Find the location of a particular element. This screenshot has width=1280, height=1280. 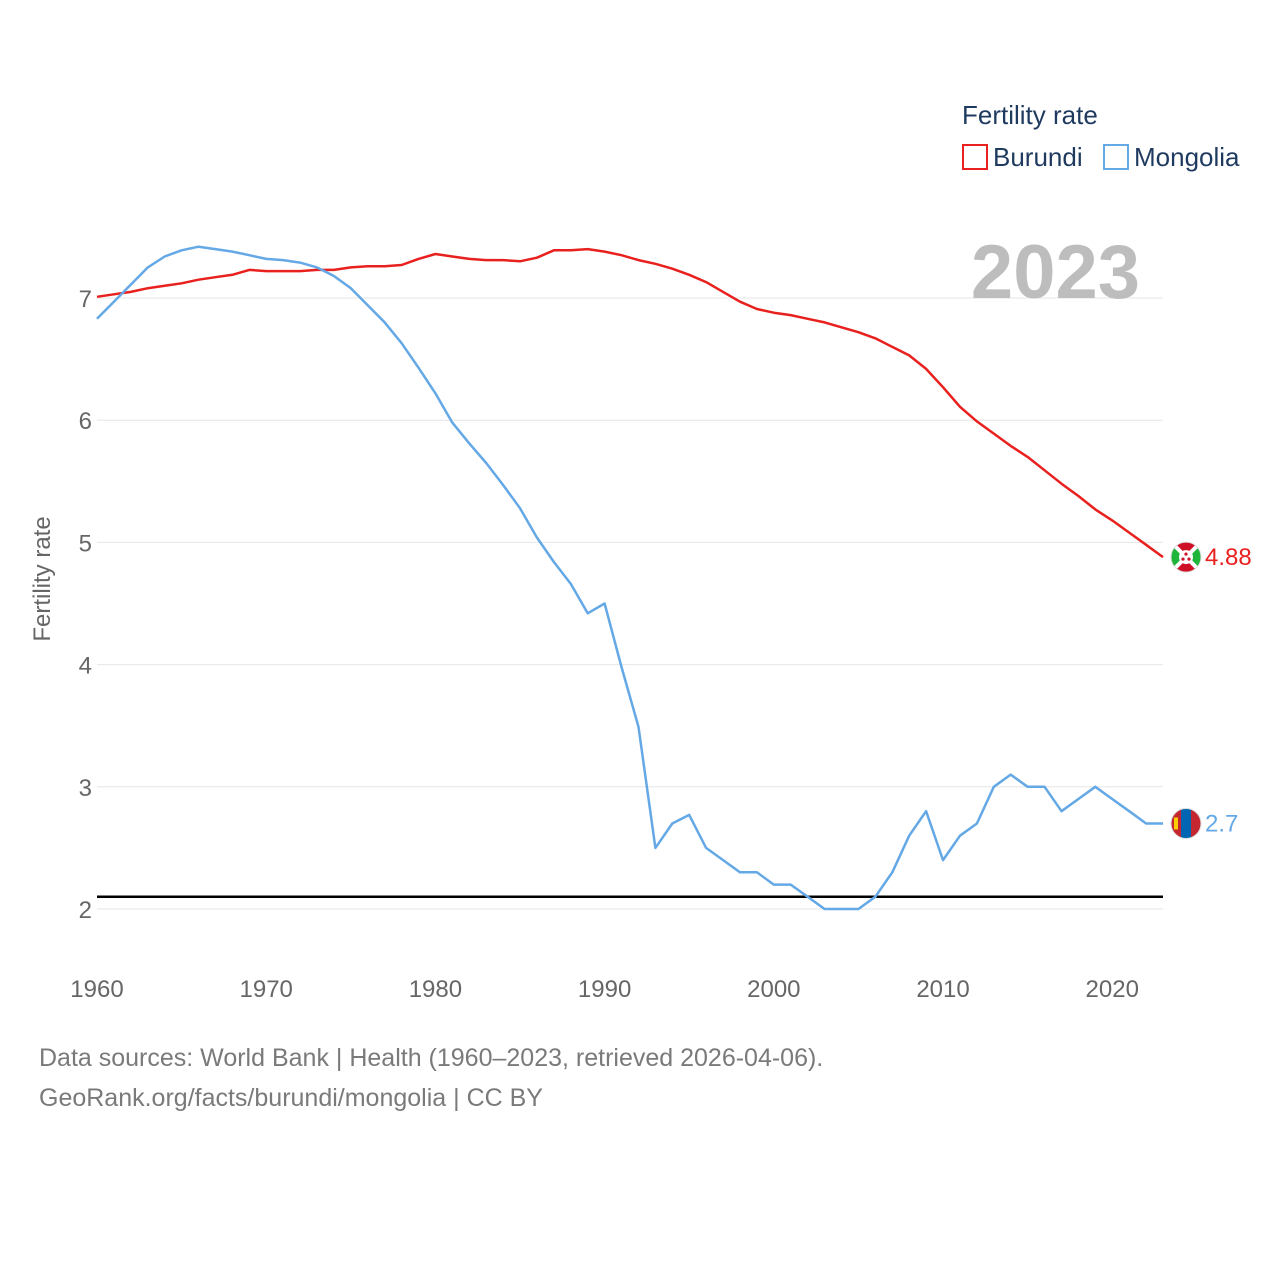

end-label-mongolia: 2.7 is located at coordinates (1221, 823).